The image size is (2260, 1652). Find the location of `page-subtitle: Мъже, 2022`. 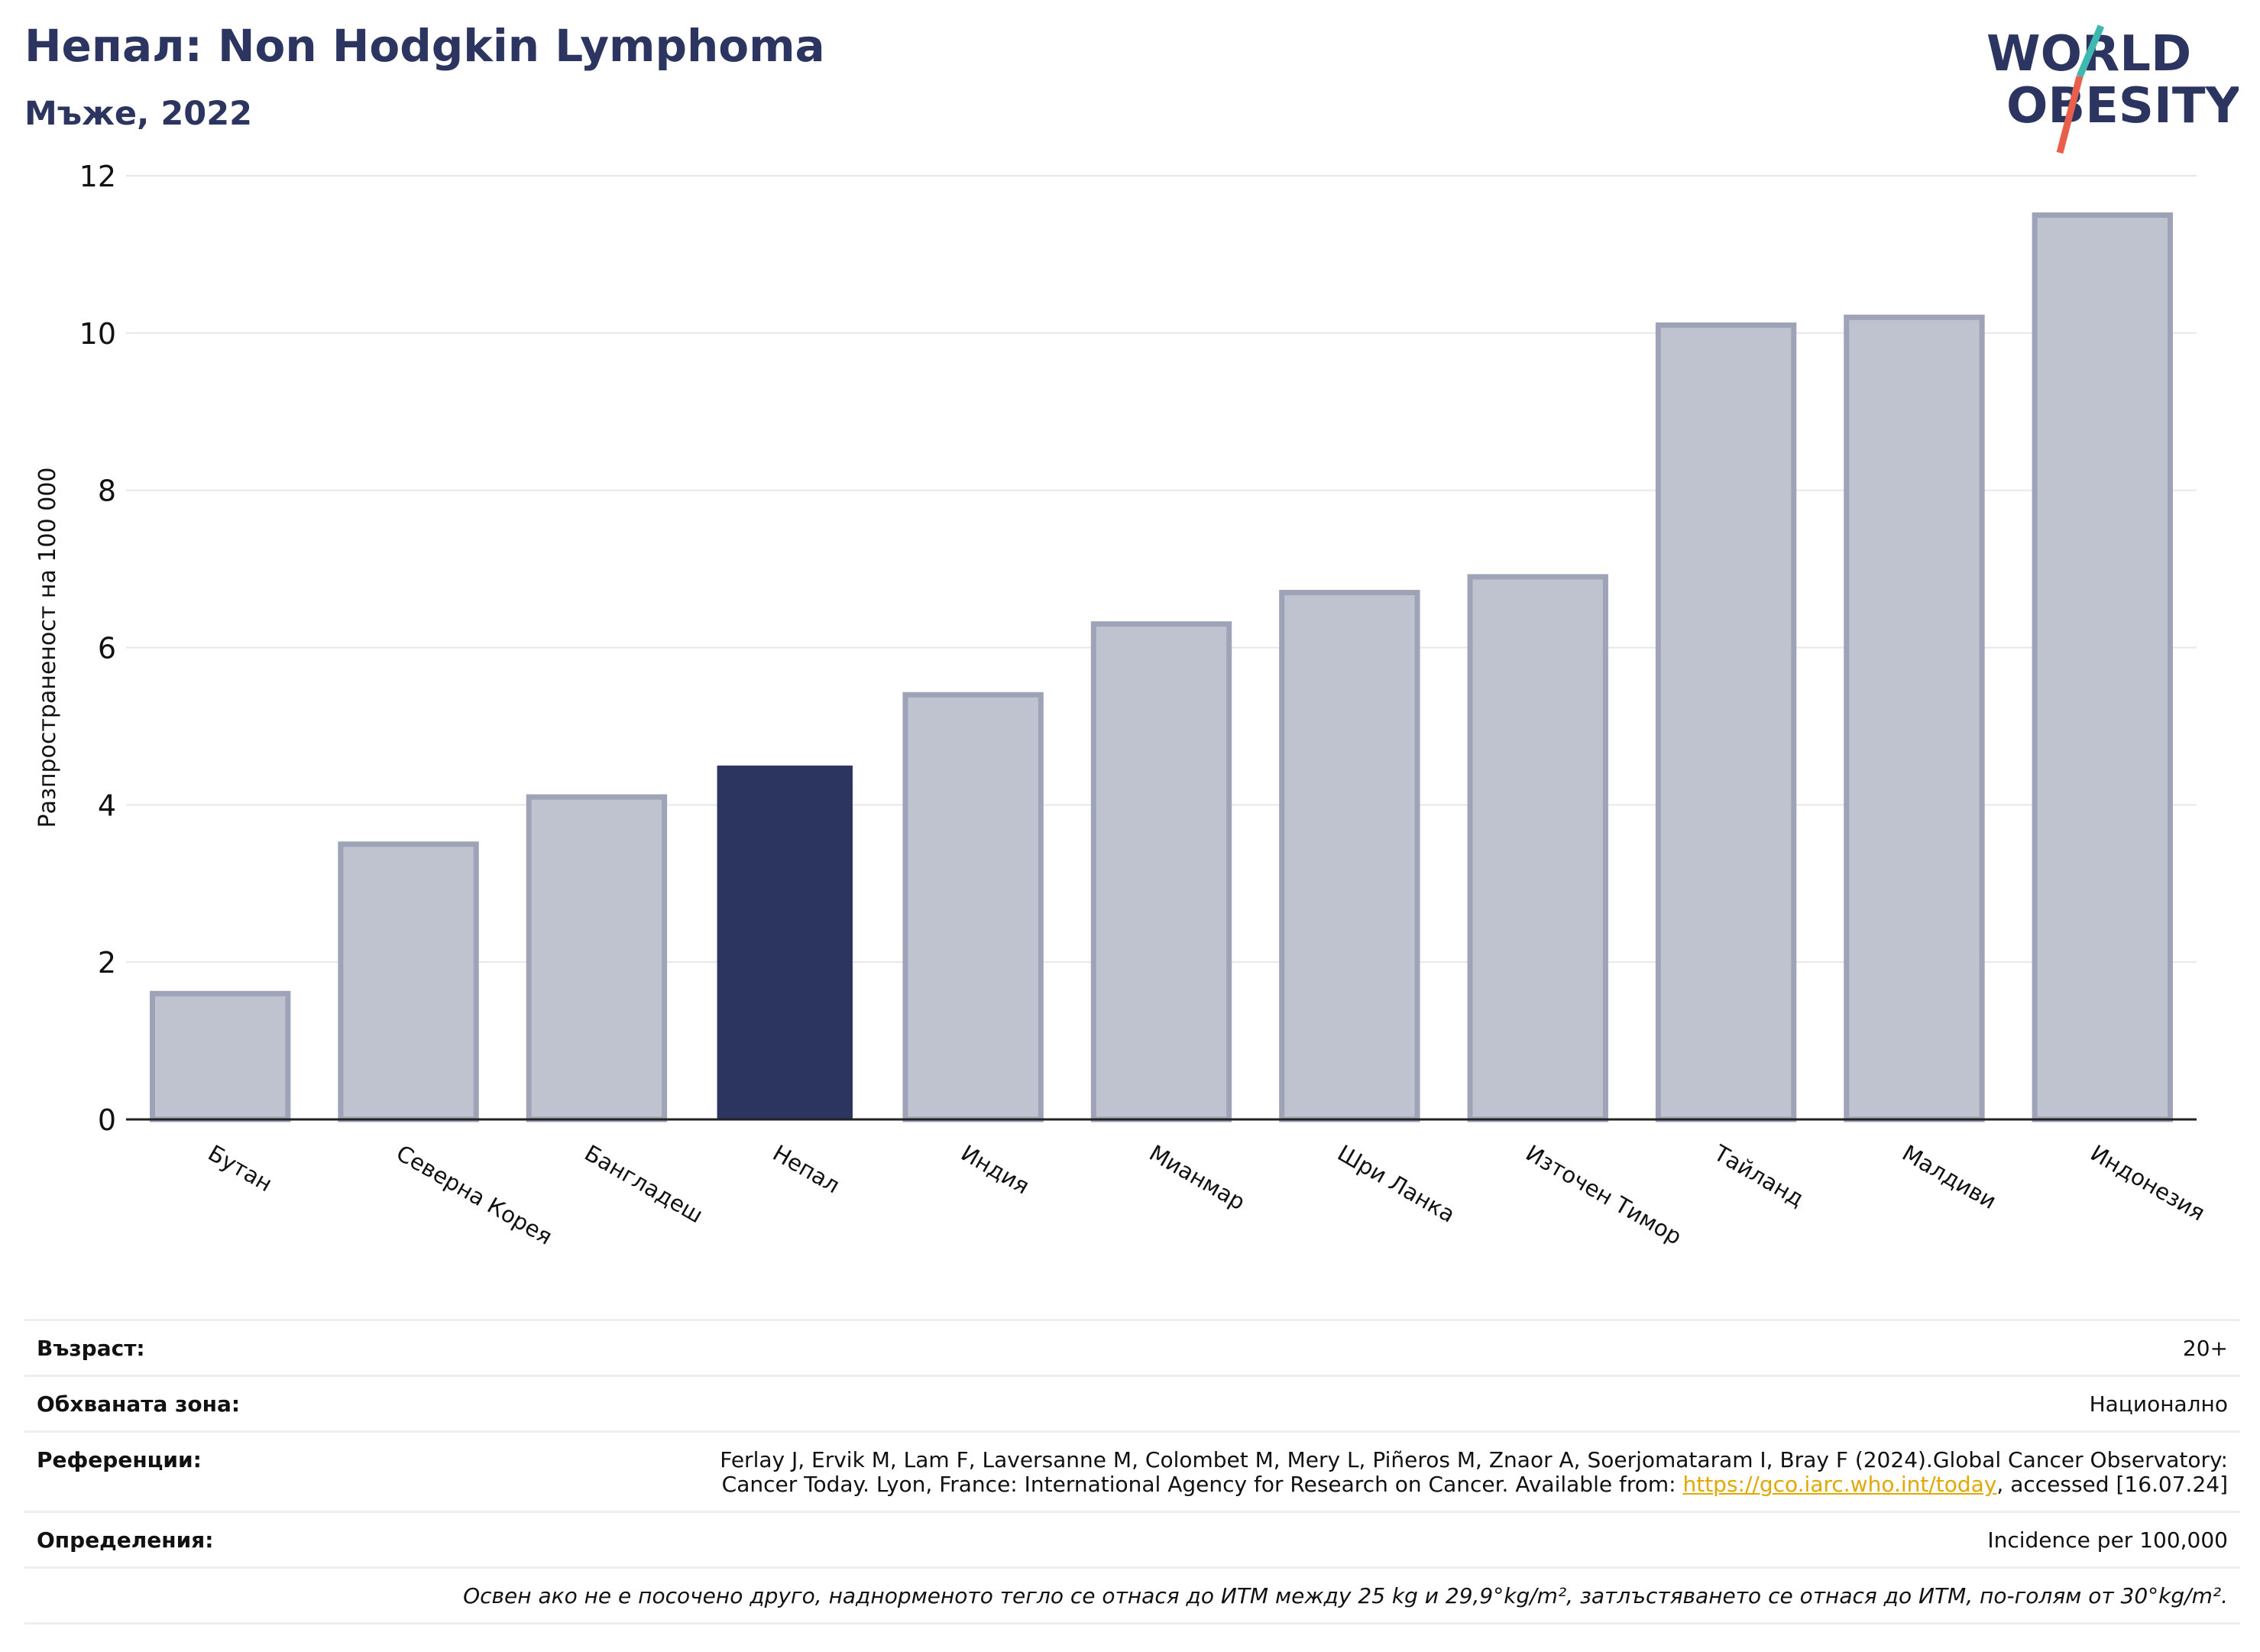

page-subtitle: Мъже, 2022 is located at coordinates (138, 114).